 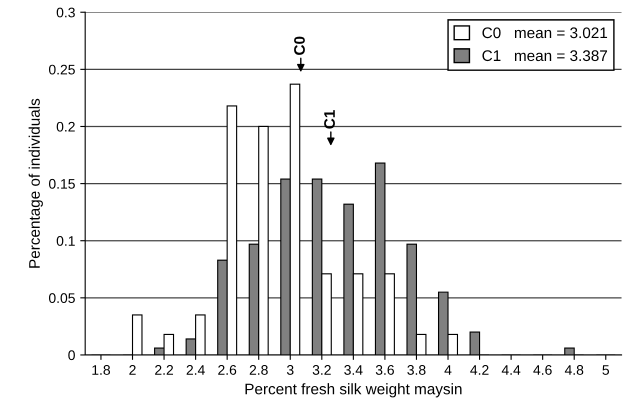 I want to click on y-tick-label: 0.15, so click(x=61, y=183).